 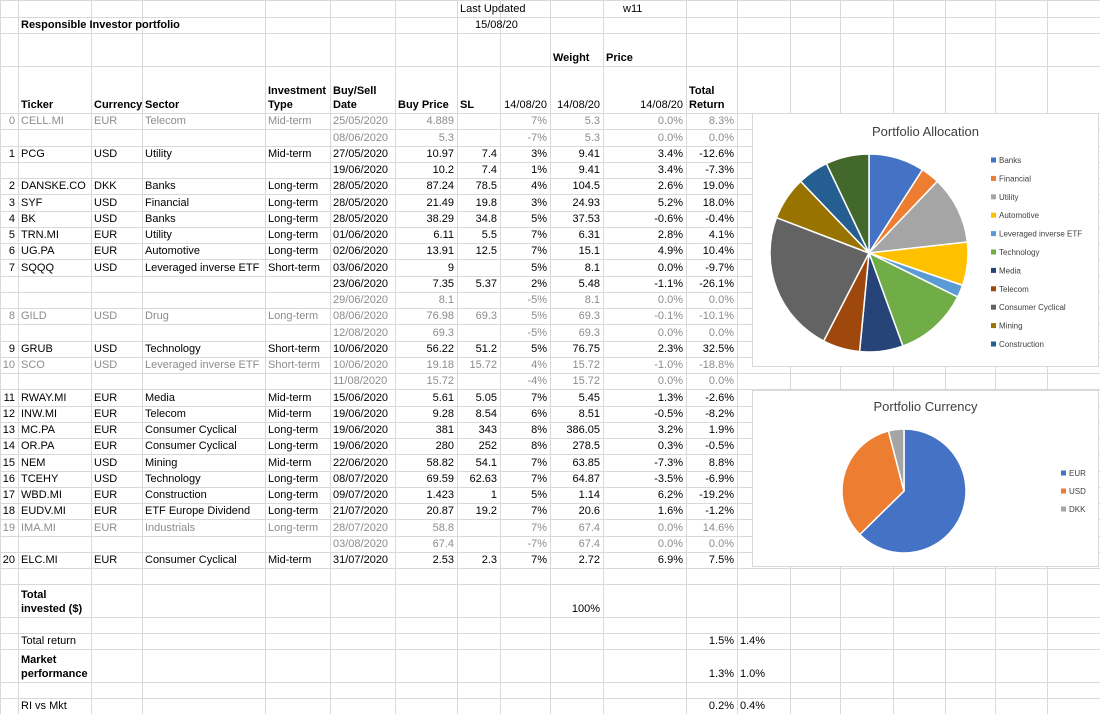 I want to click on cell: 3%, so click(x=539, y=202).